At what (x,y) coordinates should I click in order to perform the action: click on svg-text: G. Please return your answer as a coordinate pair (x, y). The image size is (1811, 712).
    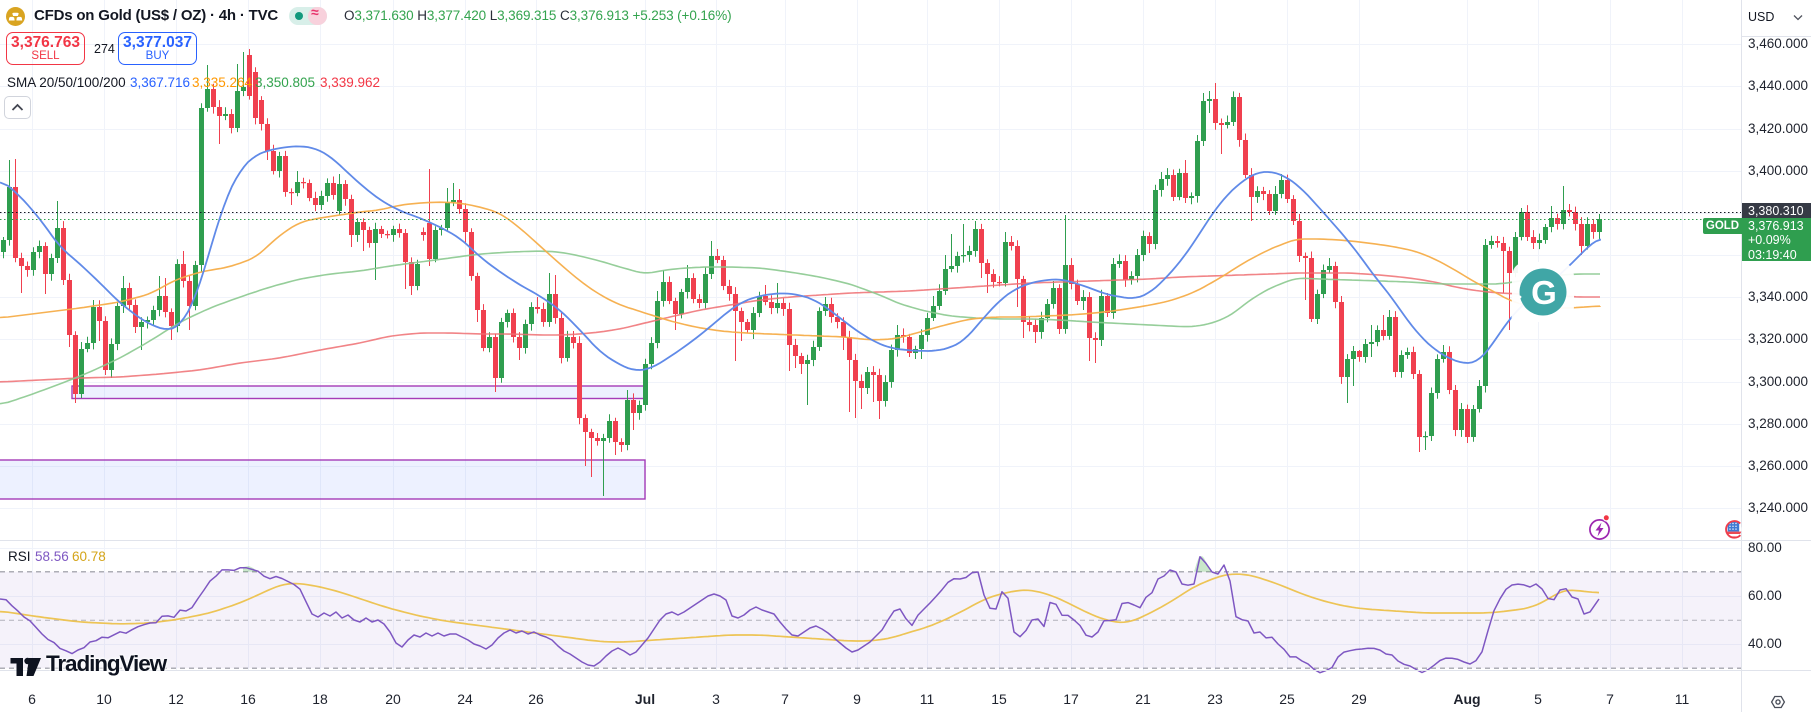
    Looking at the image, I should click on (1544, 292).